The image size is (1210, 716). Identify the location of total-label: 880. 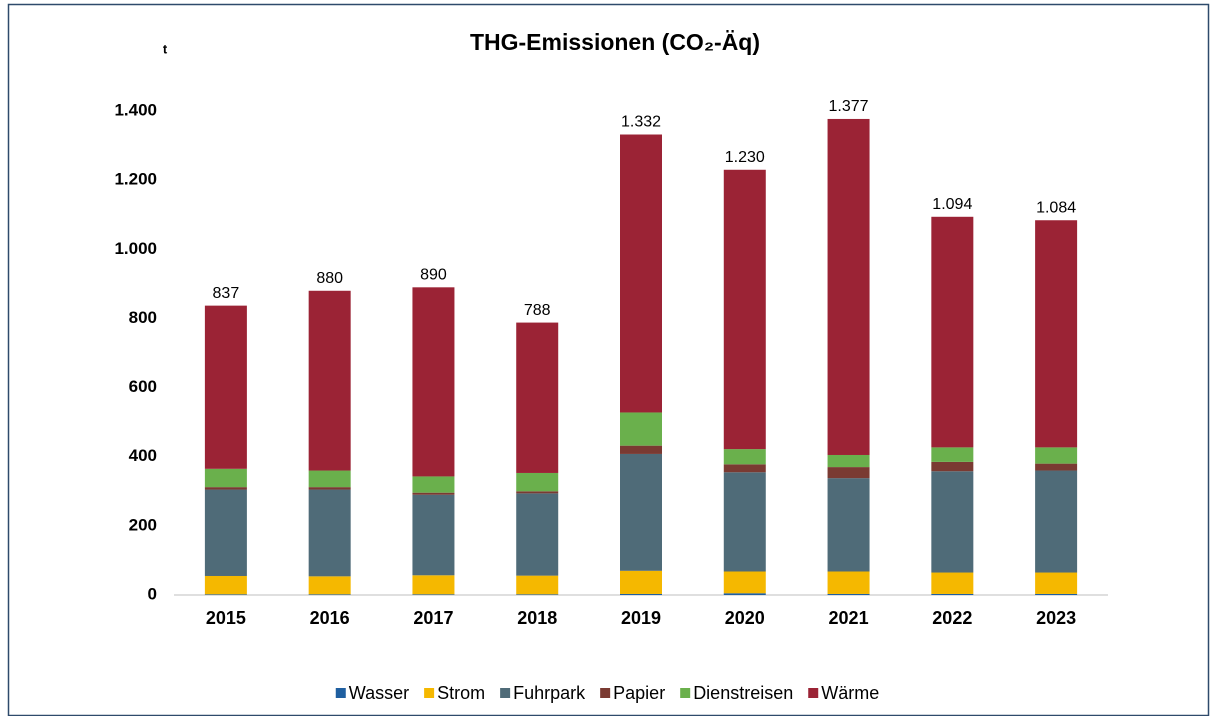
(329, 278).